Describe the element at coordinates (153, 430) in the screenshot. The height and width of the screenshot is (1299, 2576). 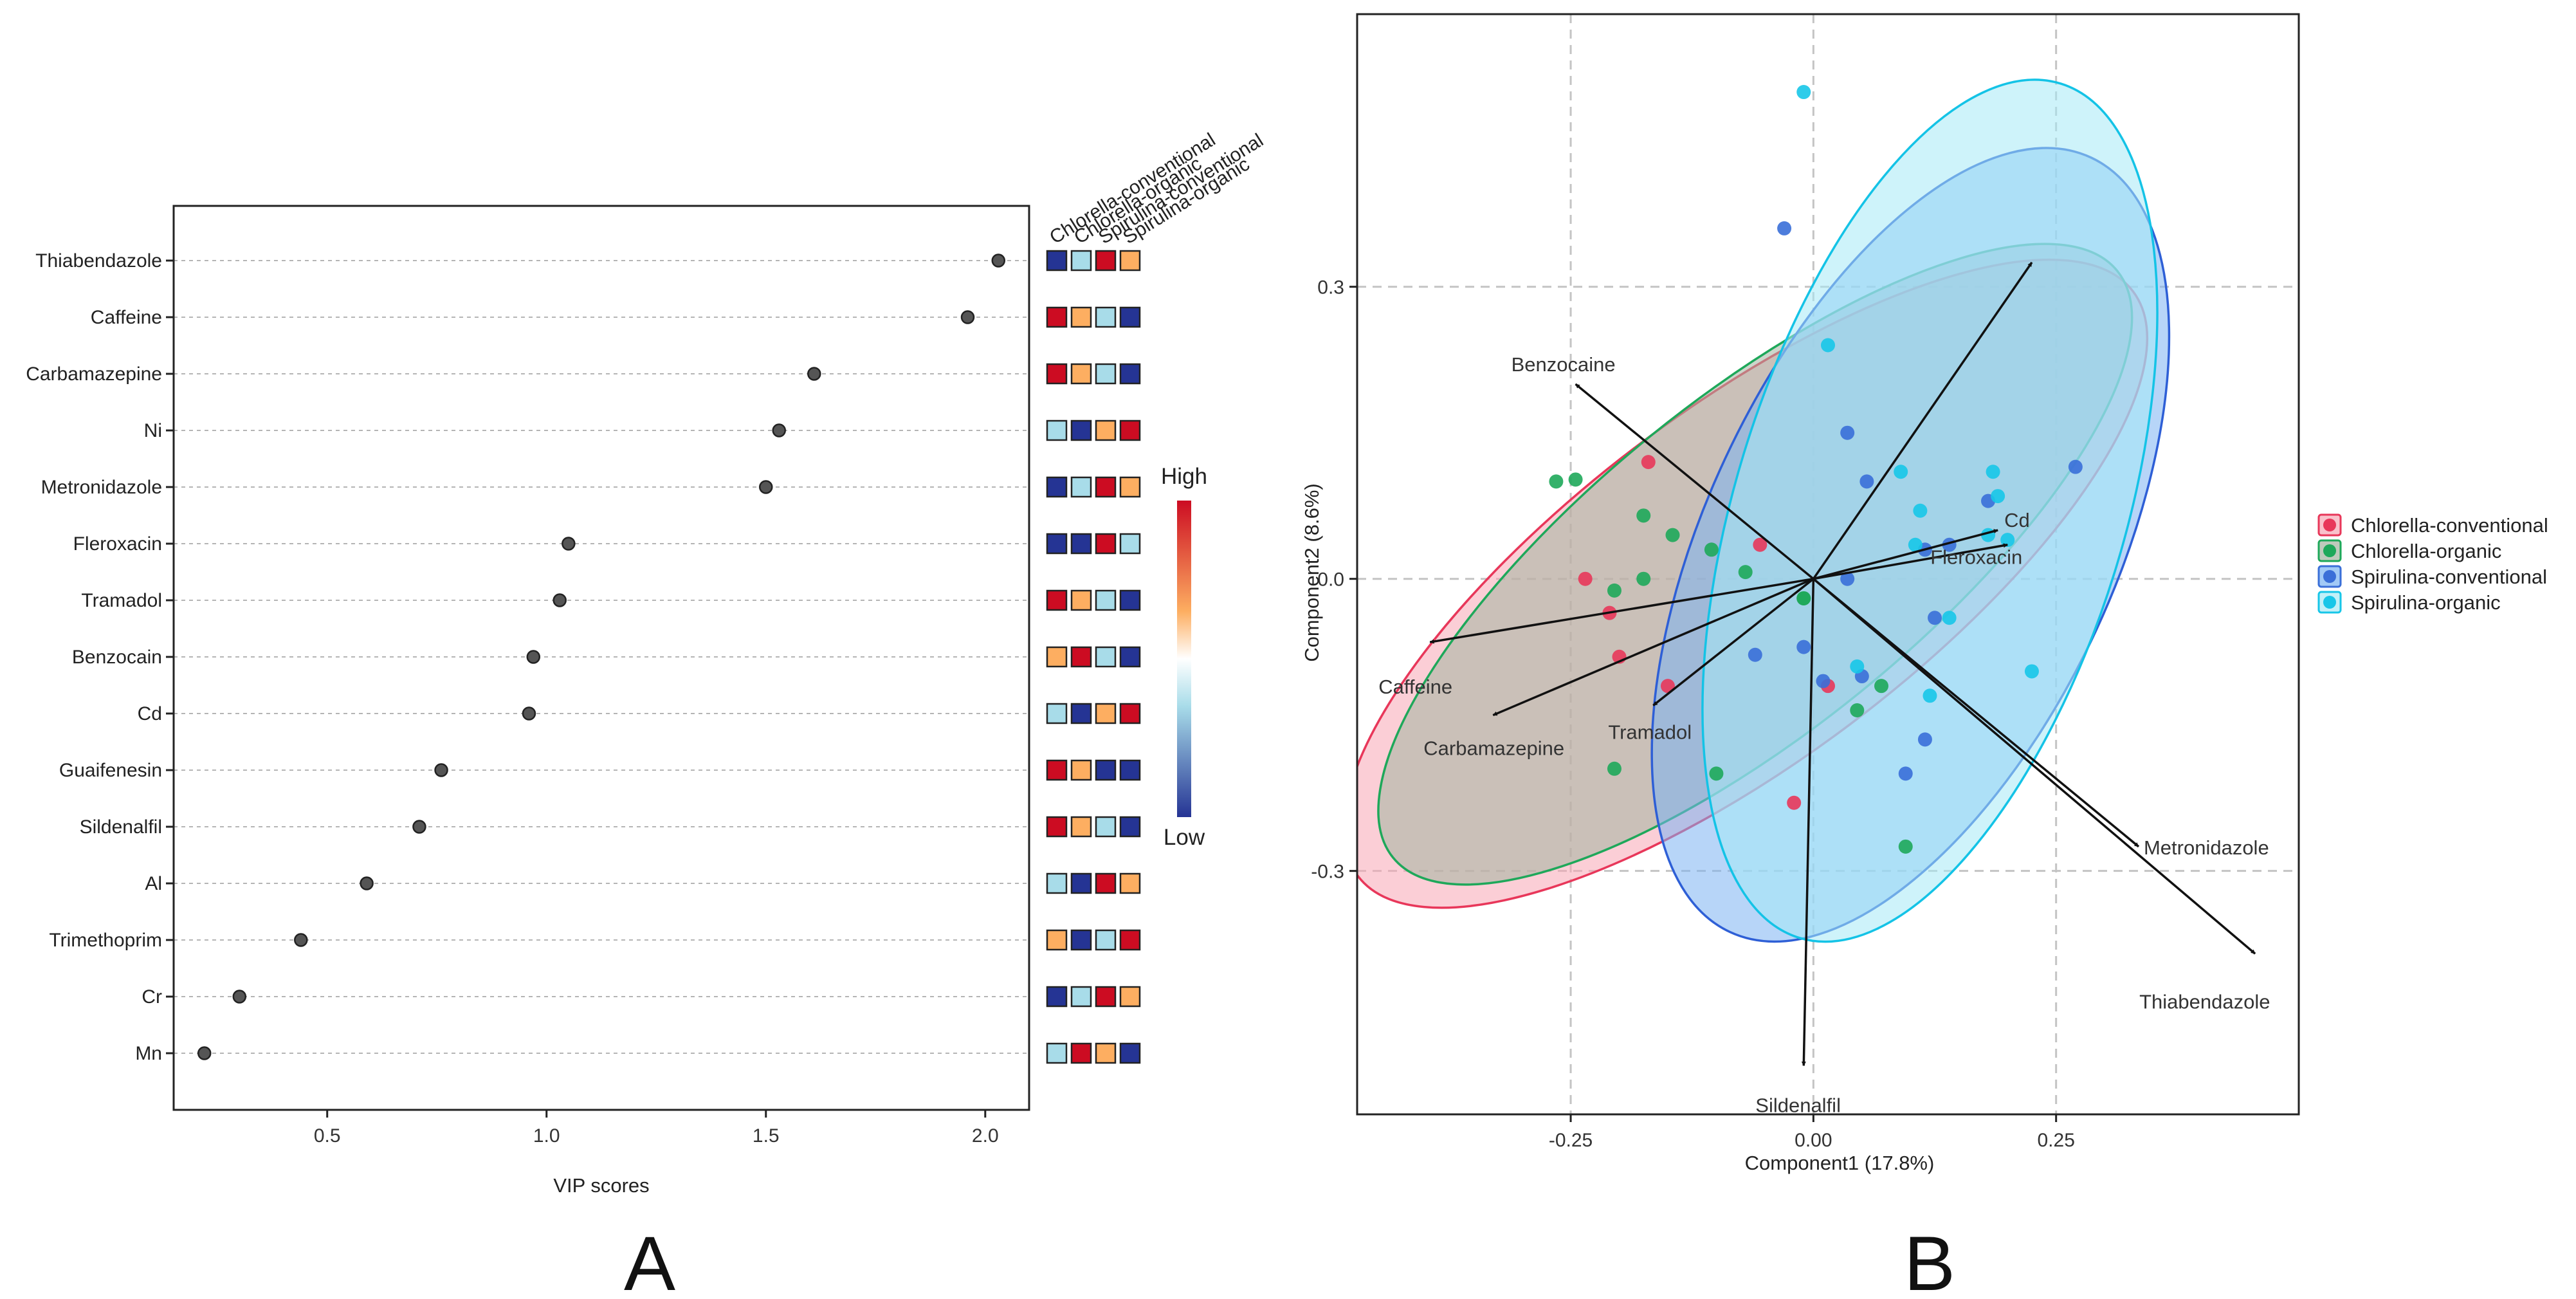
I see `vip-feature-label: Ni` at that location.